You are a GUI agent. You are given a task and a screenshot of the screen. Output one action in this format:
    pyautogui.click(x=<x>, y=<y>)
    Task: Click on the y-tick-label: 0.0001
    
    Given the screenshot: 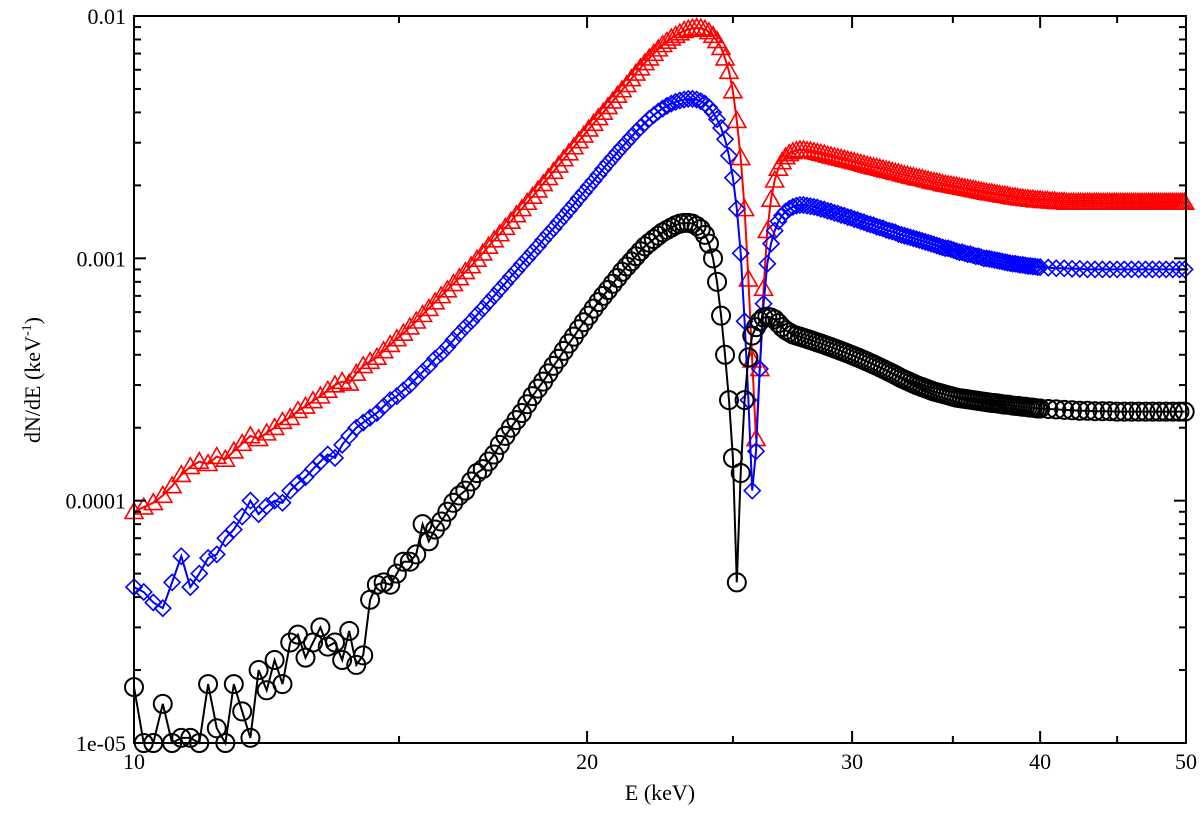 What is the action you would take?
    pyautogui.click(x=96, y=501)
    